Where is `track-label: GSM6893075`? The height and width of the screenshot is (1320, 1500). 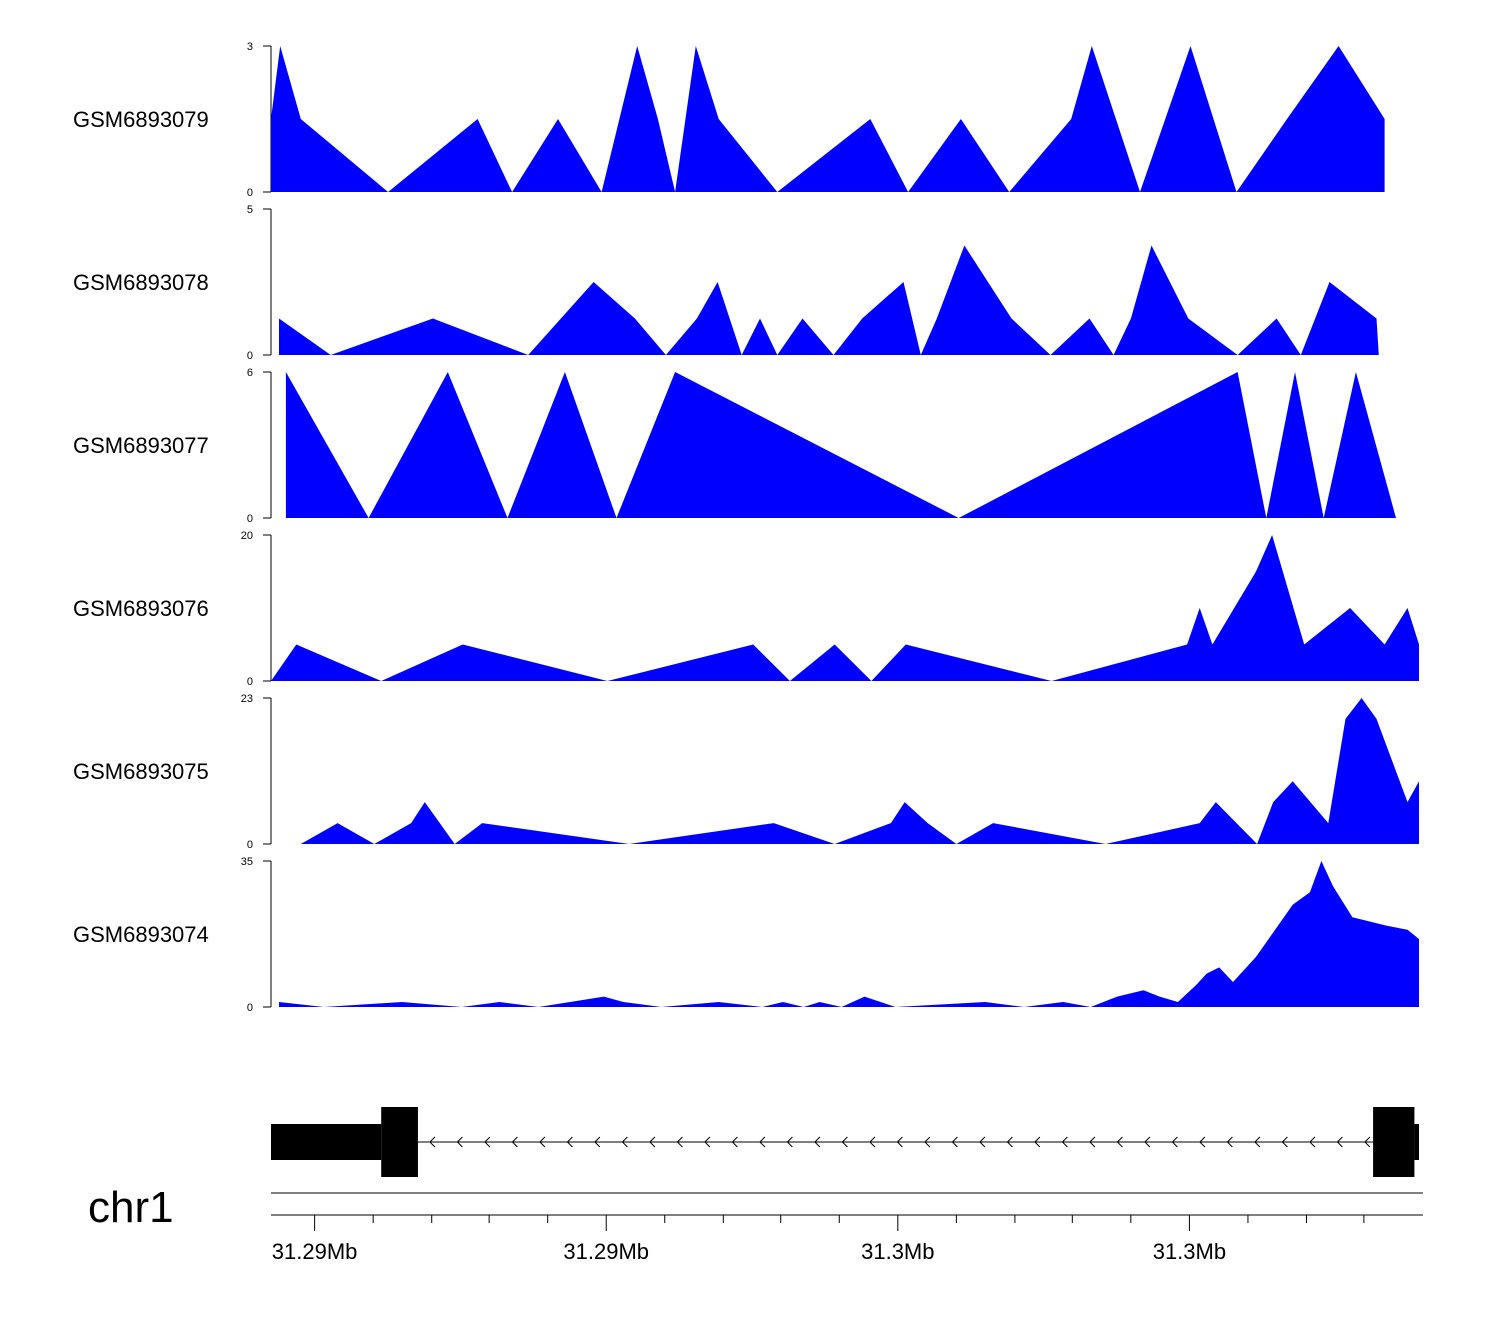
track-label: GSM6893075 is located at coordinates (141, 771).